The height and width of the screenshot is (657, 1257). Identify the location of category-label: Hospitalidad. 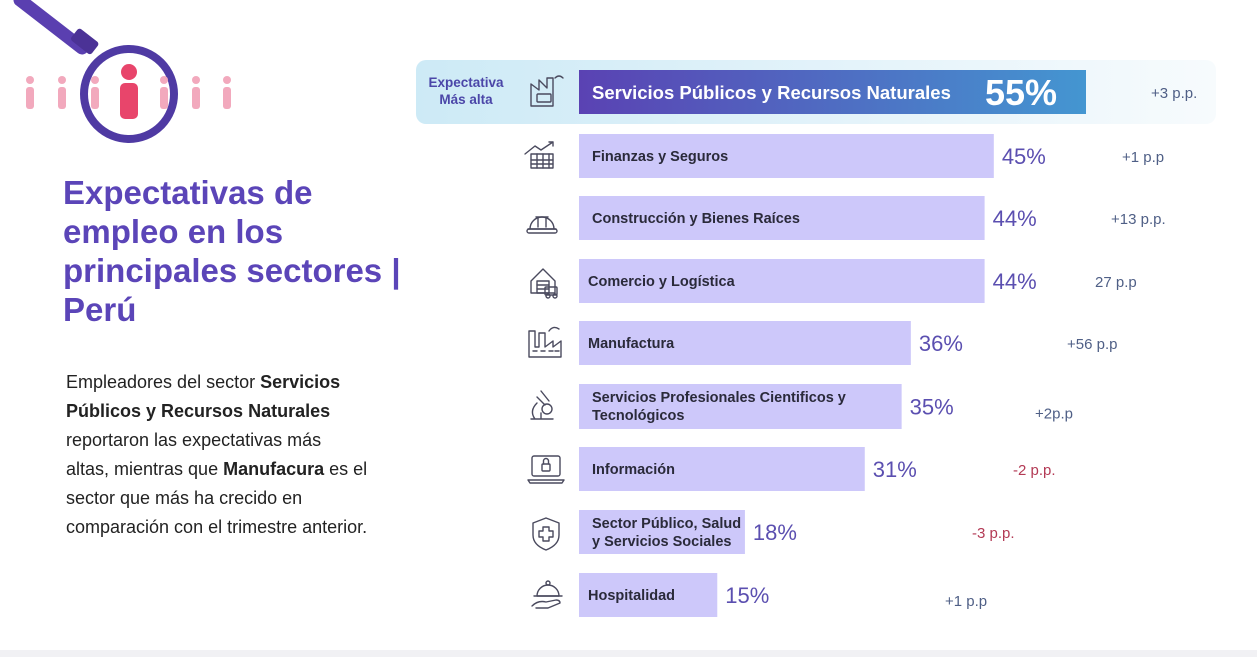
(631, 596).